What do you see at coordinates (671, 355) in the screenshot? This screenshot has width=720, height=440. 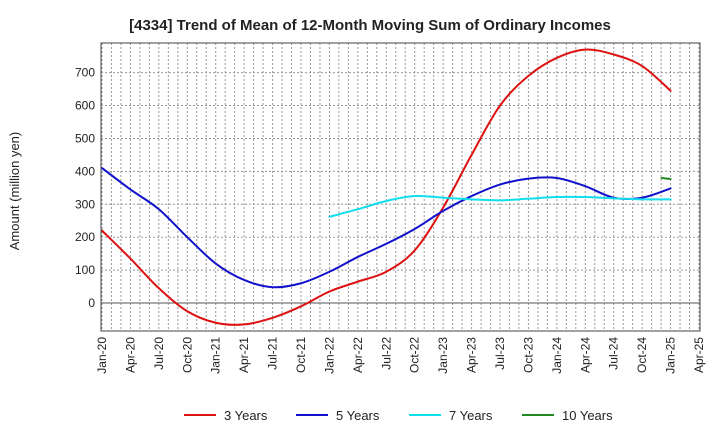 I see `x-tick-label: Jan-25` at bounding box center [671, 355].